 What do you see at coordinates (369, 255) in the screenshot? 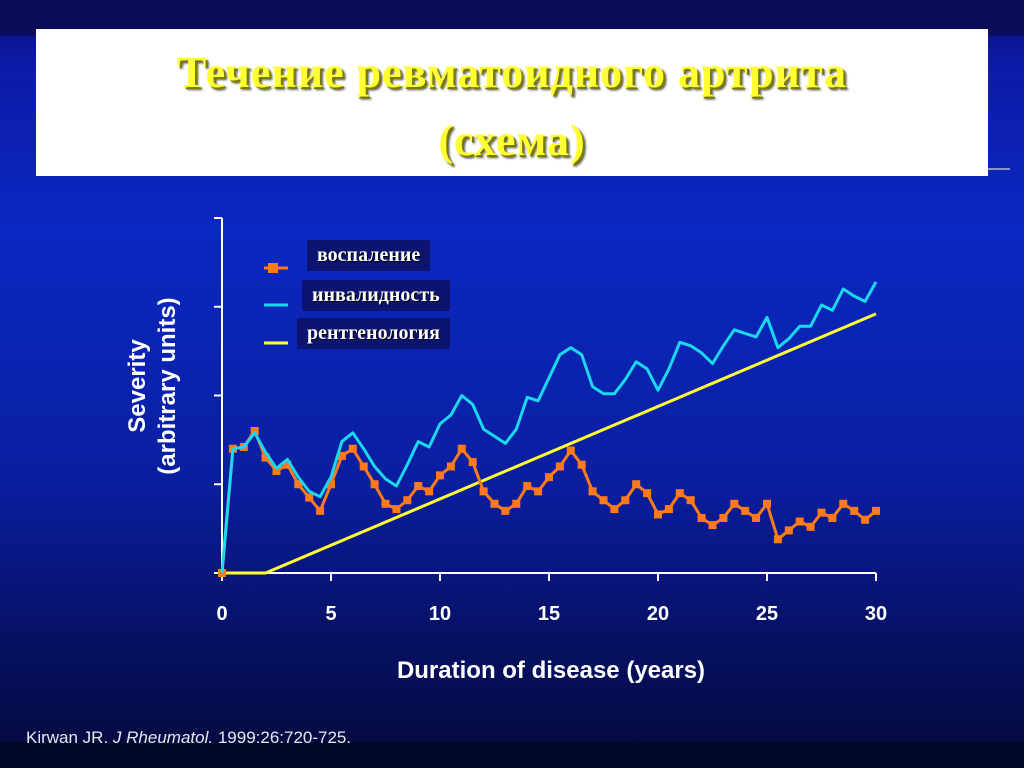
I see `legend-label-inflammation: воспаление` at bounding box center [369, 255].